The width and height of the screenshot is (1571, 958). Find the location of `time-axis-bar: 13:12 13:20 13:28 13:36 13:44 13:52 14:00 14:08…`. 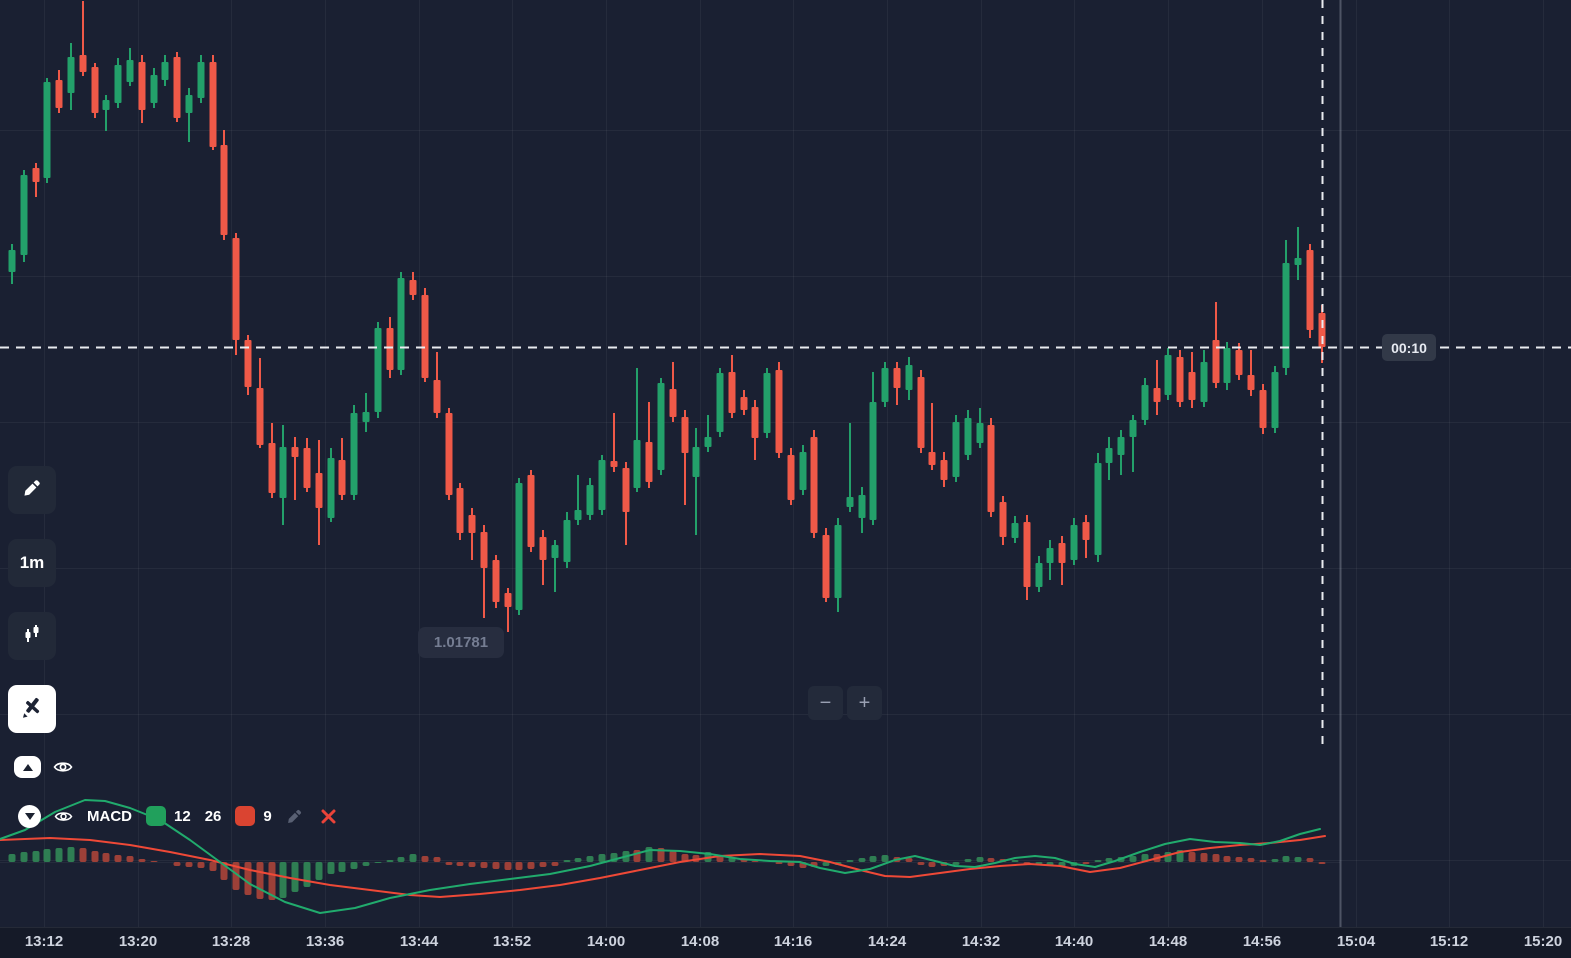

time-axis-bar: 13:12 13:20 13:28 13:36 13:44 13:52 14:00 14:08… is located at coordinates (785, 942).